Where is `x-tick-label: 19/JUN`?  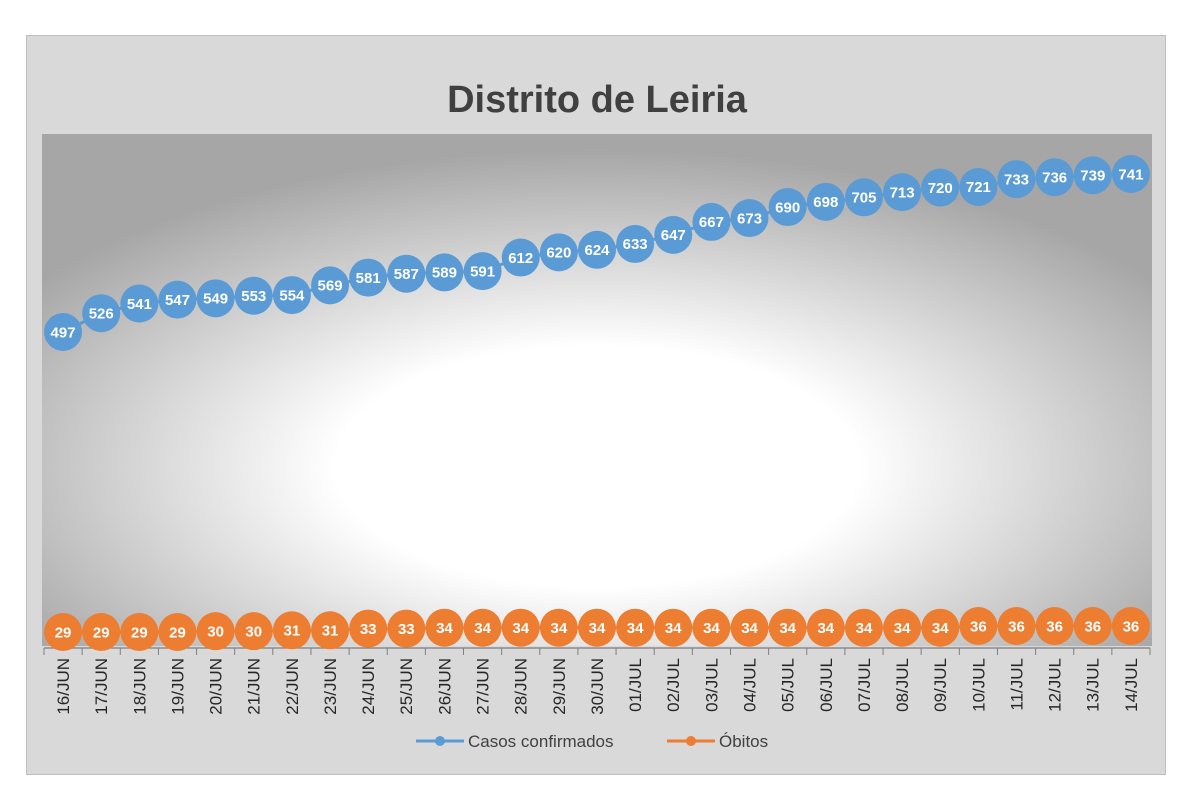 x-tick-label: 19/JUN is located at coordinates (177, 686).